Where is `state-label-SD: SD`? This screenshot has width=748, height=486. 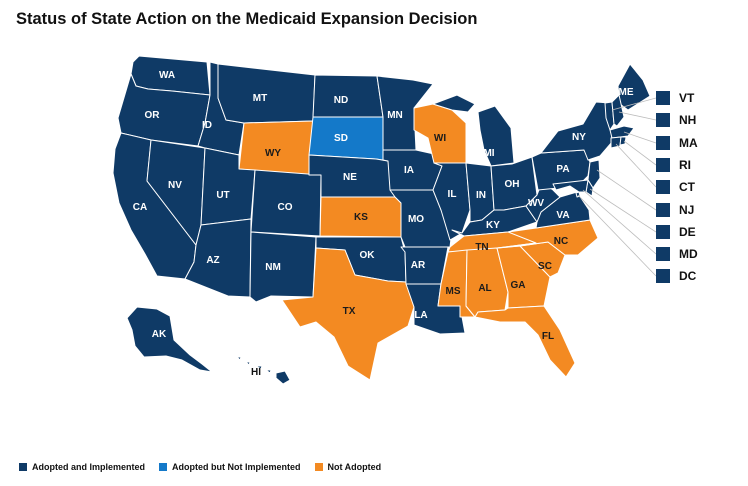 state-label-SD: SD is located at coordinates (341, 138).